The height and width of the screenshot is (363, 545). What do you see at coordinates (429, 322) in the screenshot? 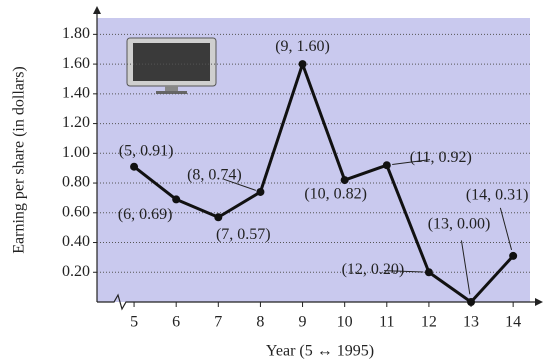
I see `x-tick-label: 12` at bounding box center [429, 322].